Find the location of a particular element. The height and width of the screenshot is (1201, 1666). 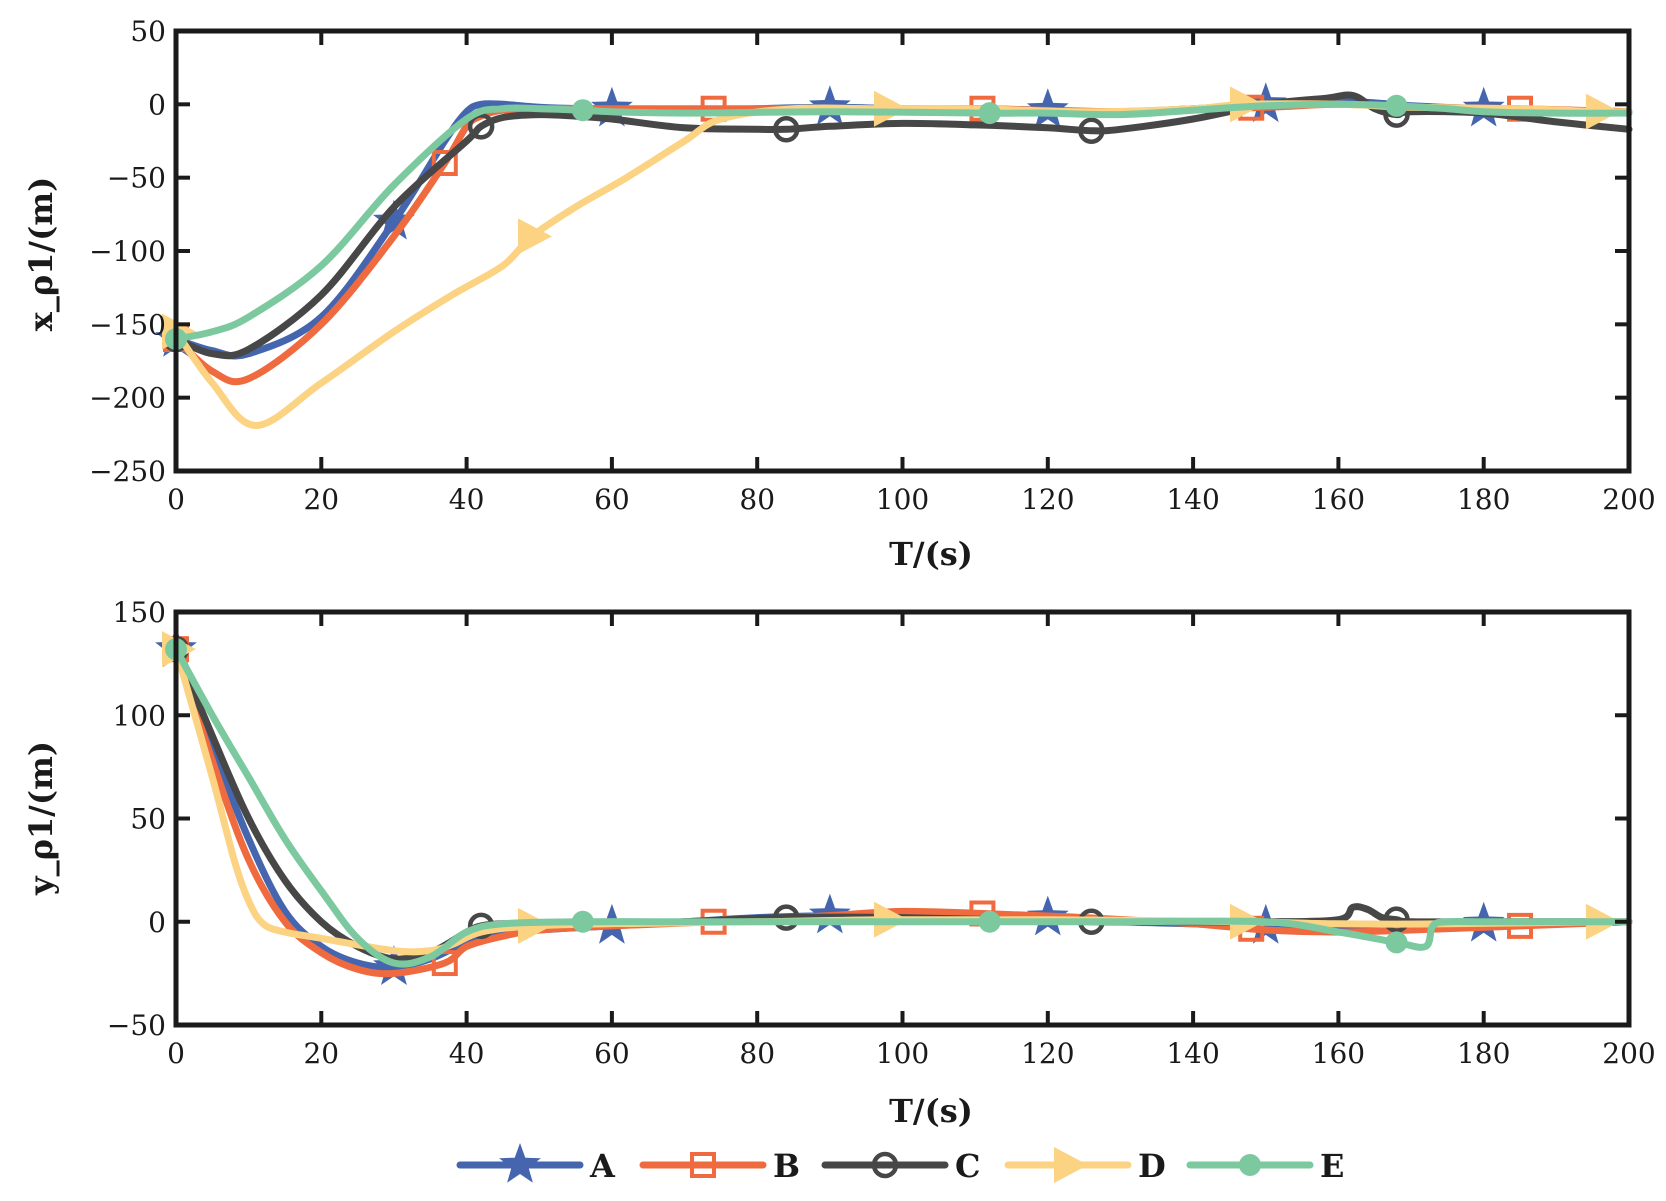

legend-entry-c: C is located at coordinates (900, 1166).